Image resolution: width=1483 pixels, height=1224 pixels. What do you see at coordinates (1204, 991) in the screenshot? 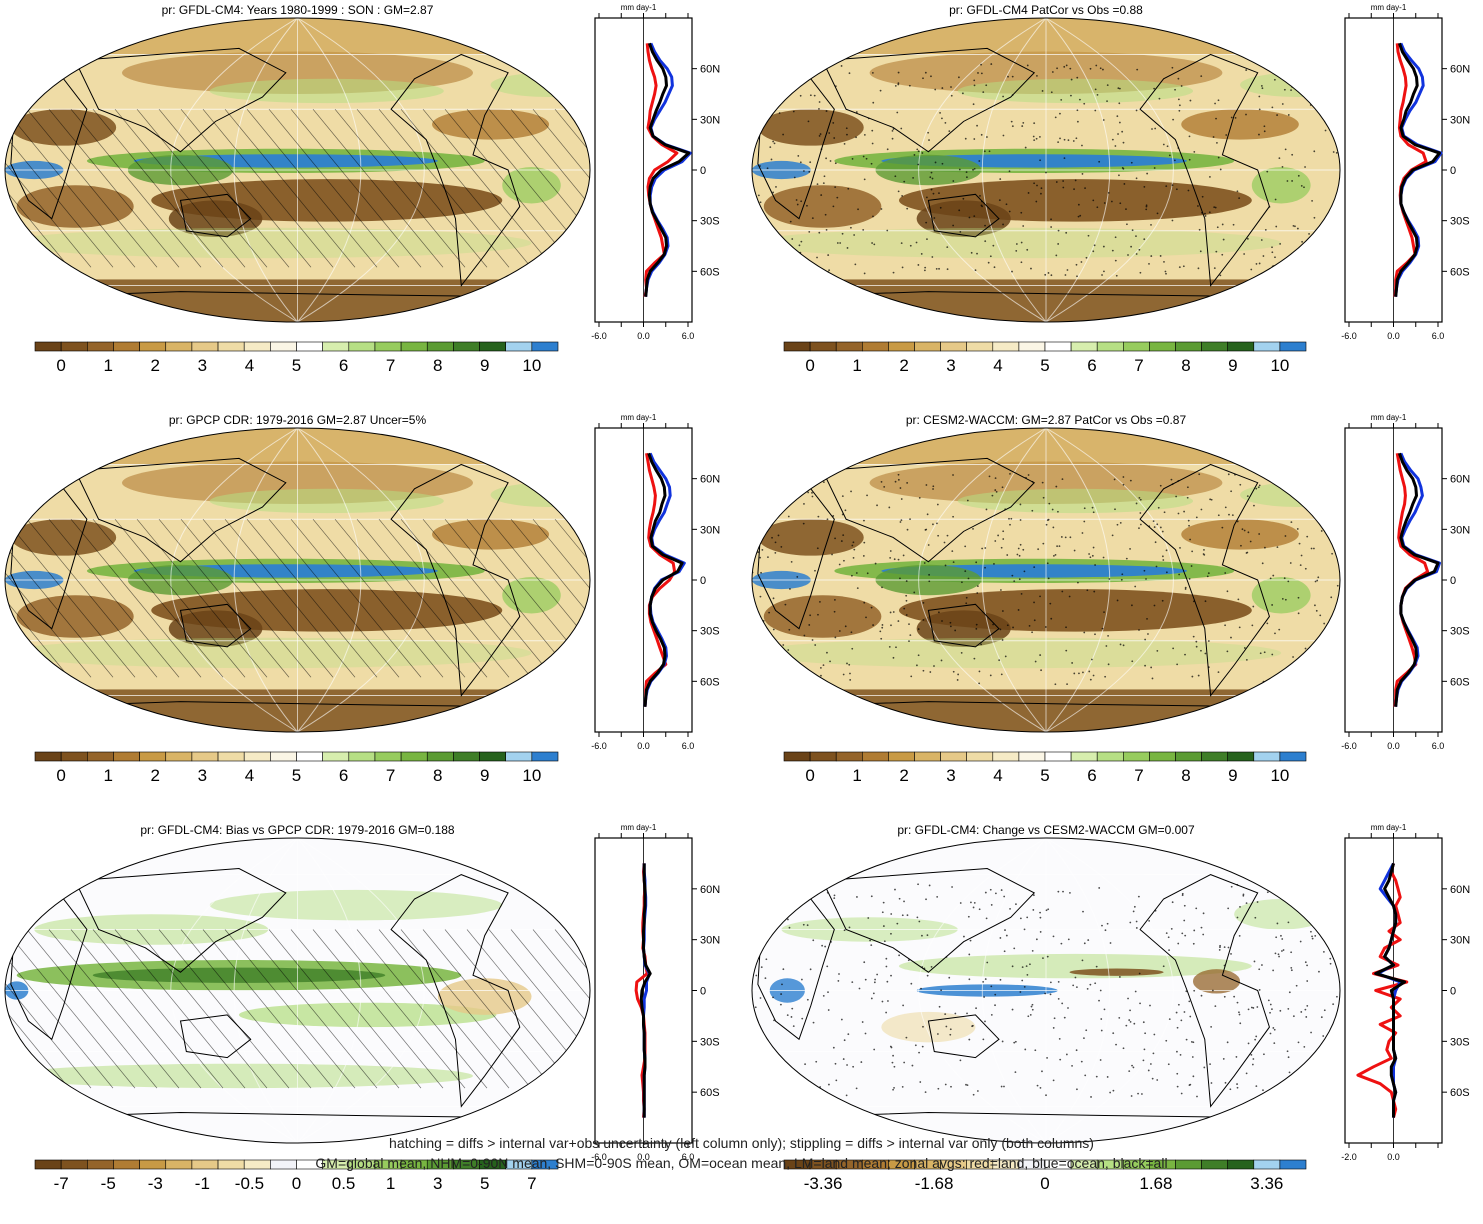
I see `continent-americas` at bounding box center [1204, 991].